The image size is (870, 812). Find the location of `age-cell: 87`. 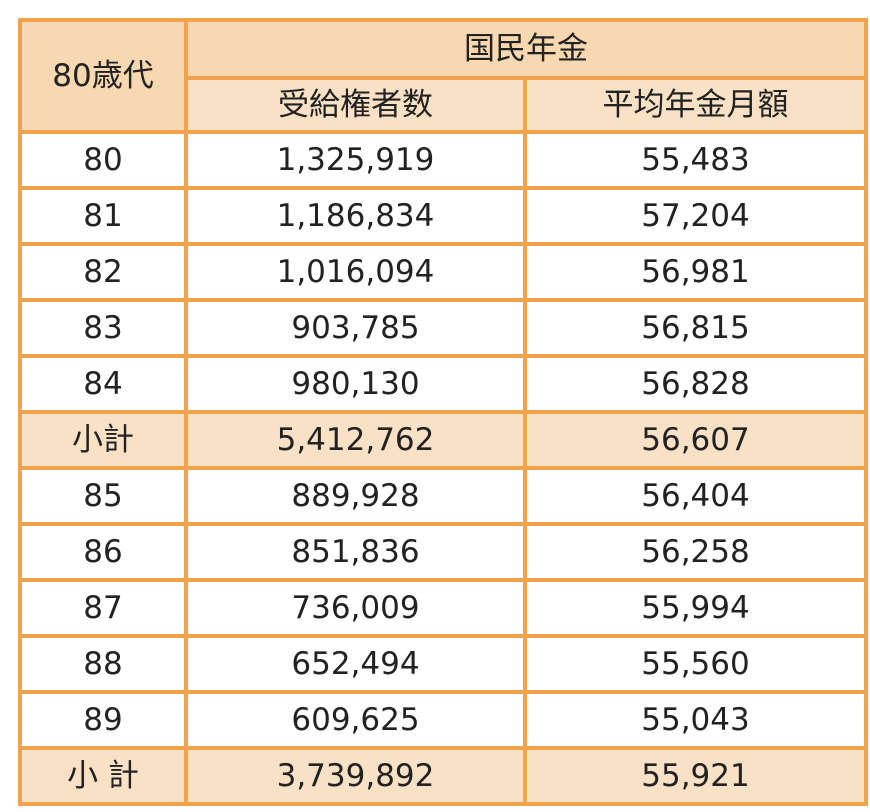

age-cell: 87 is located at coordinates (103, 608).